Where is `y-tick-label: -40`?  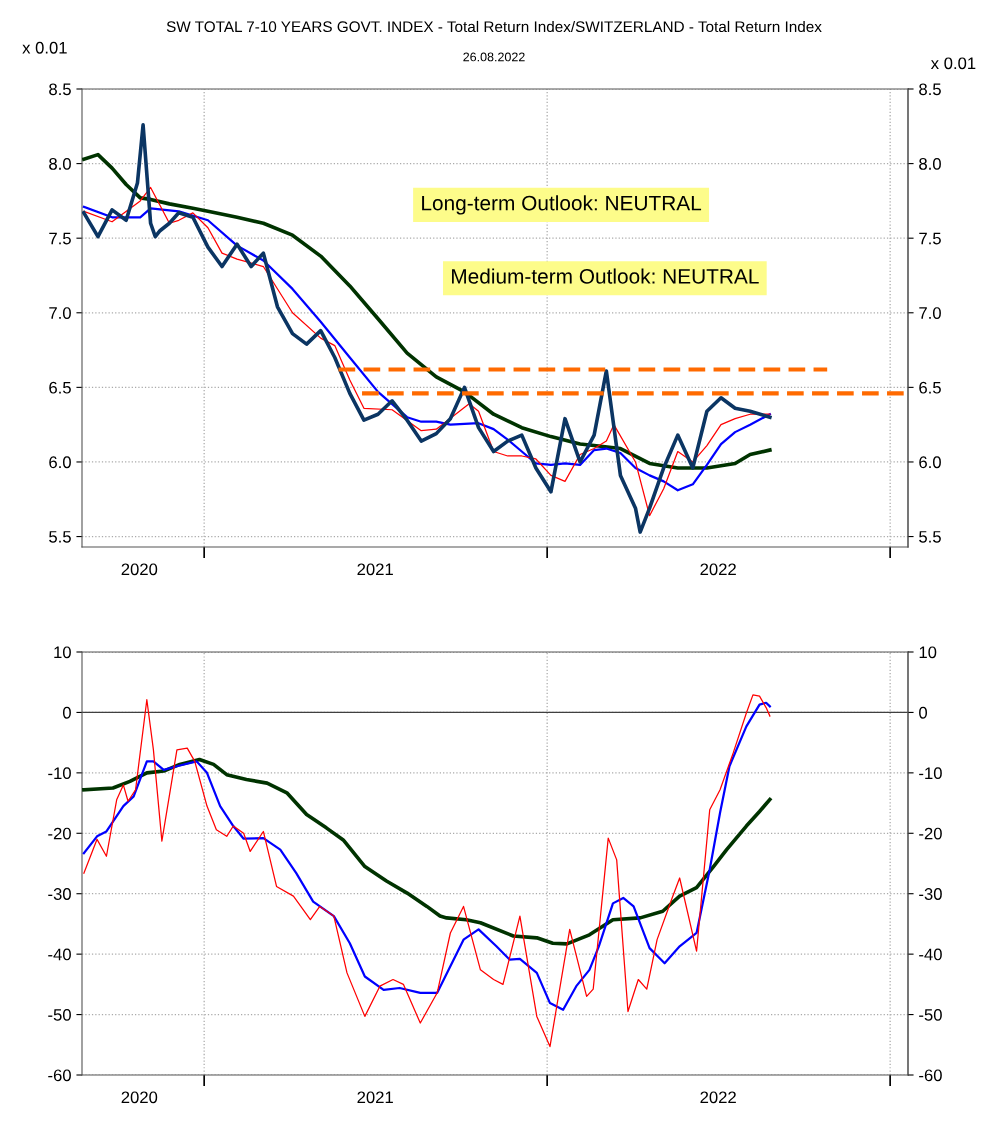
y-tick-label: -40 is located at coordinates (59, 954).